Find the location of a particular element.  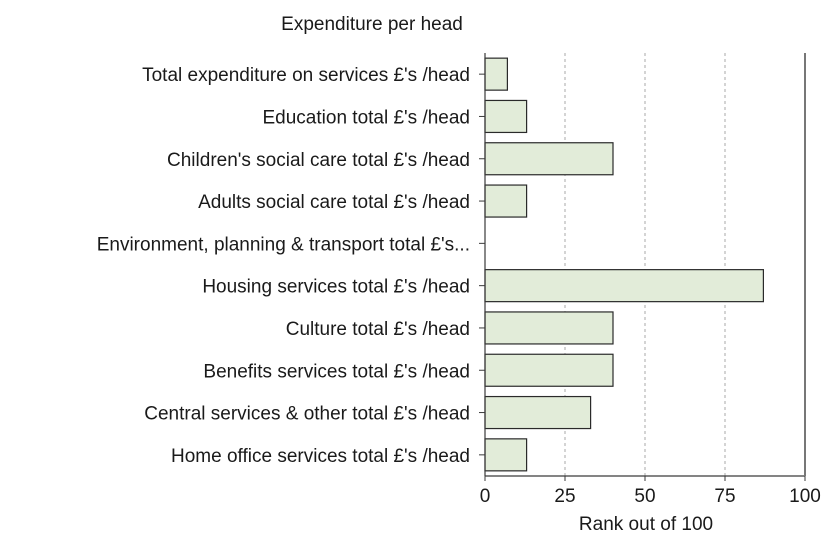

x-tick-label-1: 25 is located at coordinates (564, 496).